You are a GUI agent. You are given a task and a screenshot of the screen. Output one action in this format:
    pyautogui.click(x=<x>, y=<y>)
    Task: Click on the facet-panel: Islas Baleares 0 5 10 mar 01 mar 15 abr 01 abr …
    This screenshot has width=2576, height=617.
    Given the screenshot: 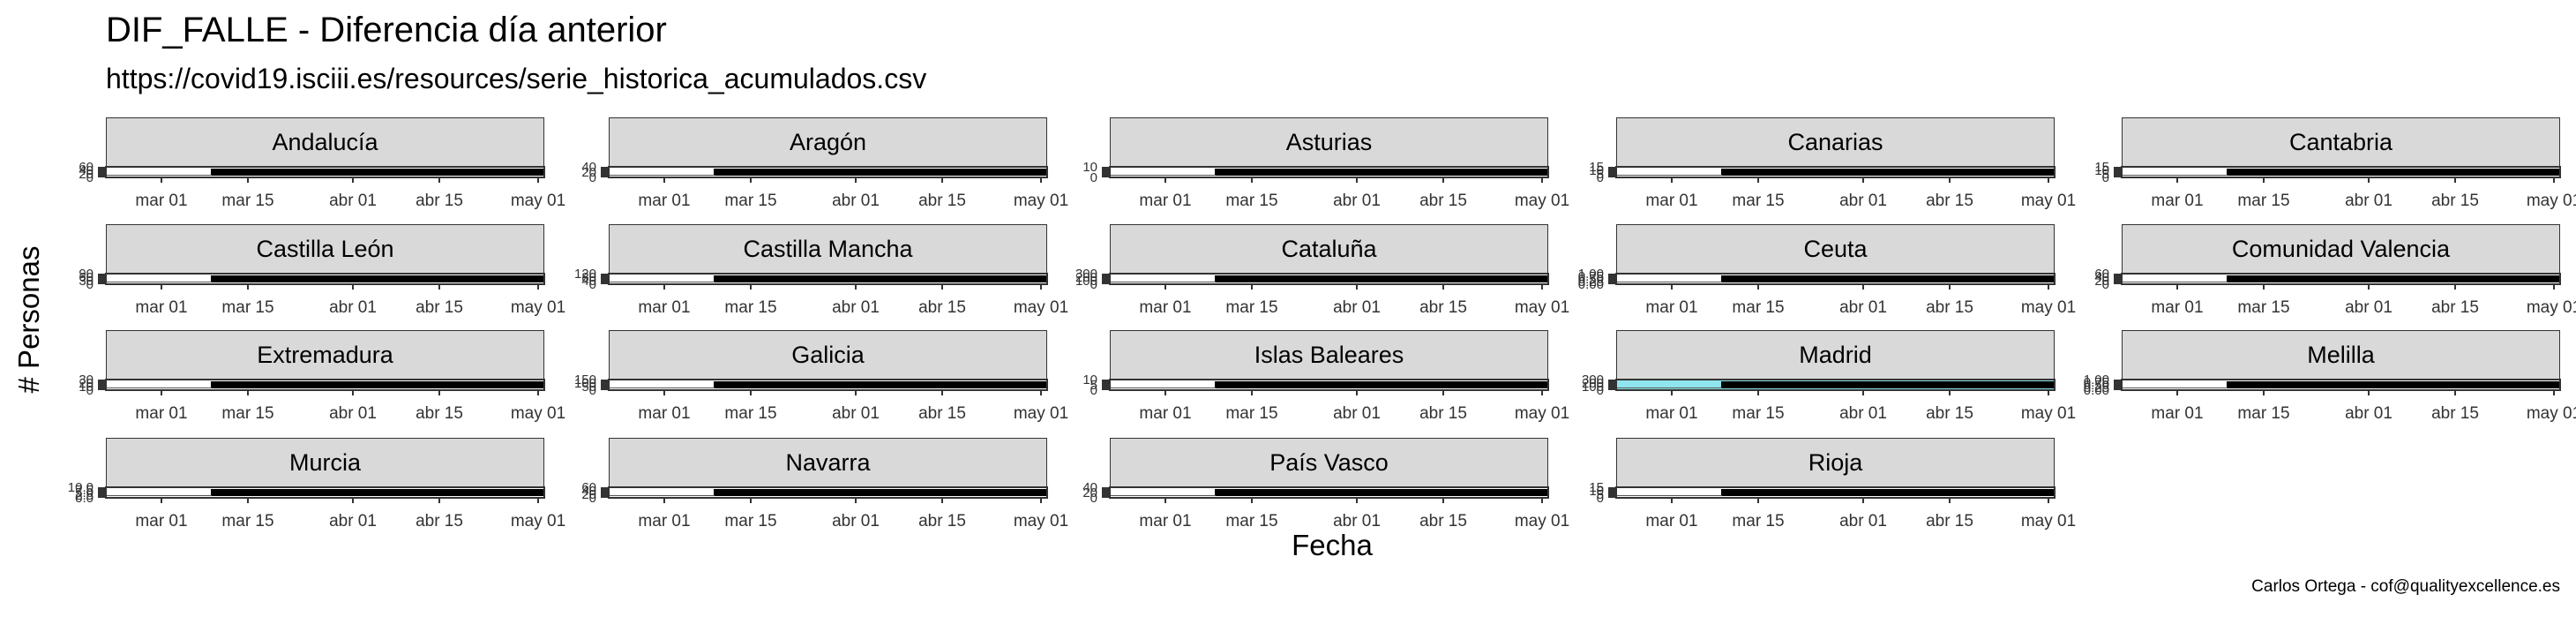 What is the action you would take?
    pyautogui.click(x=1325, y=376)
    